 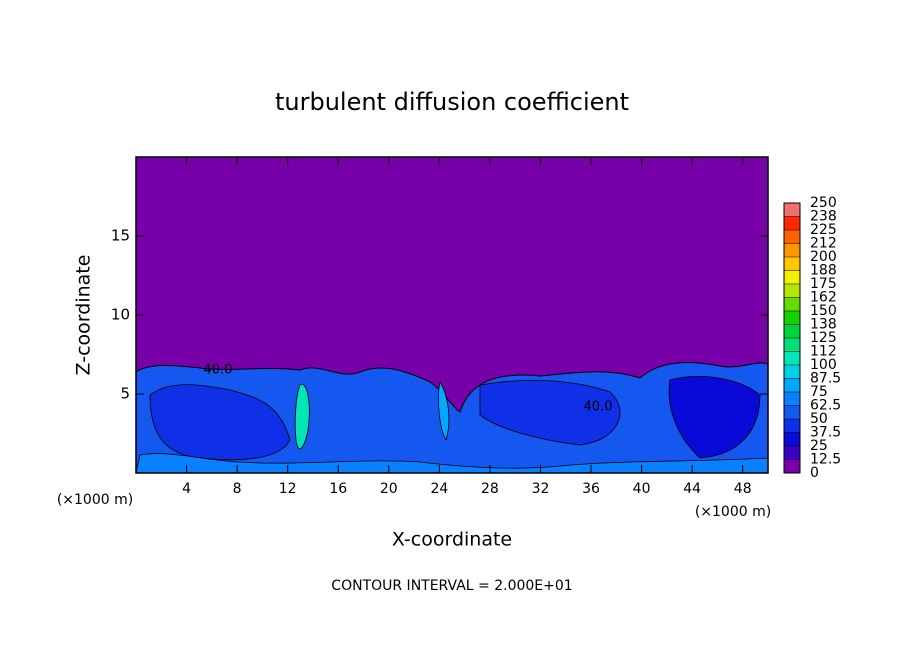 What do you see at coordinates (743, 489) in the screenshot?
I see `x-tick-label: 48` at bounding box center [743, 489].